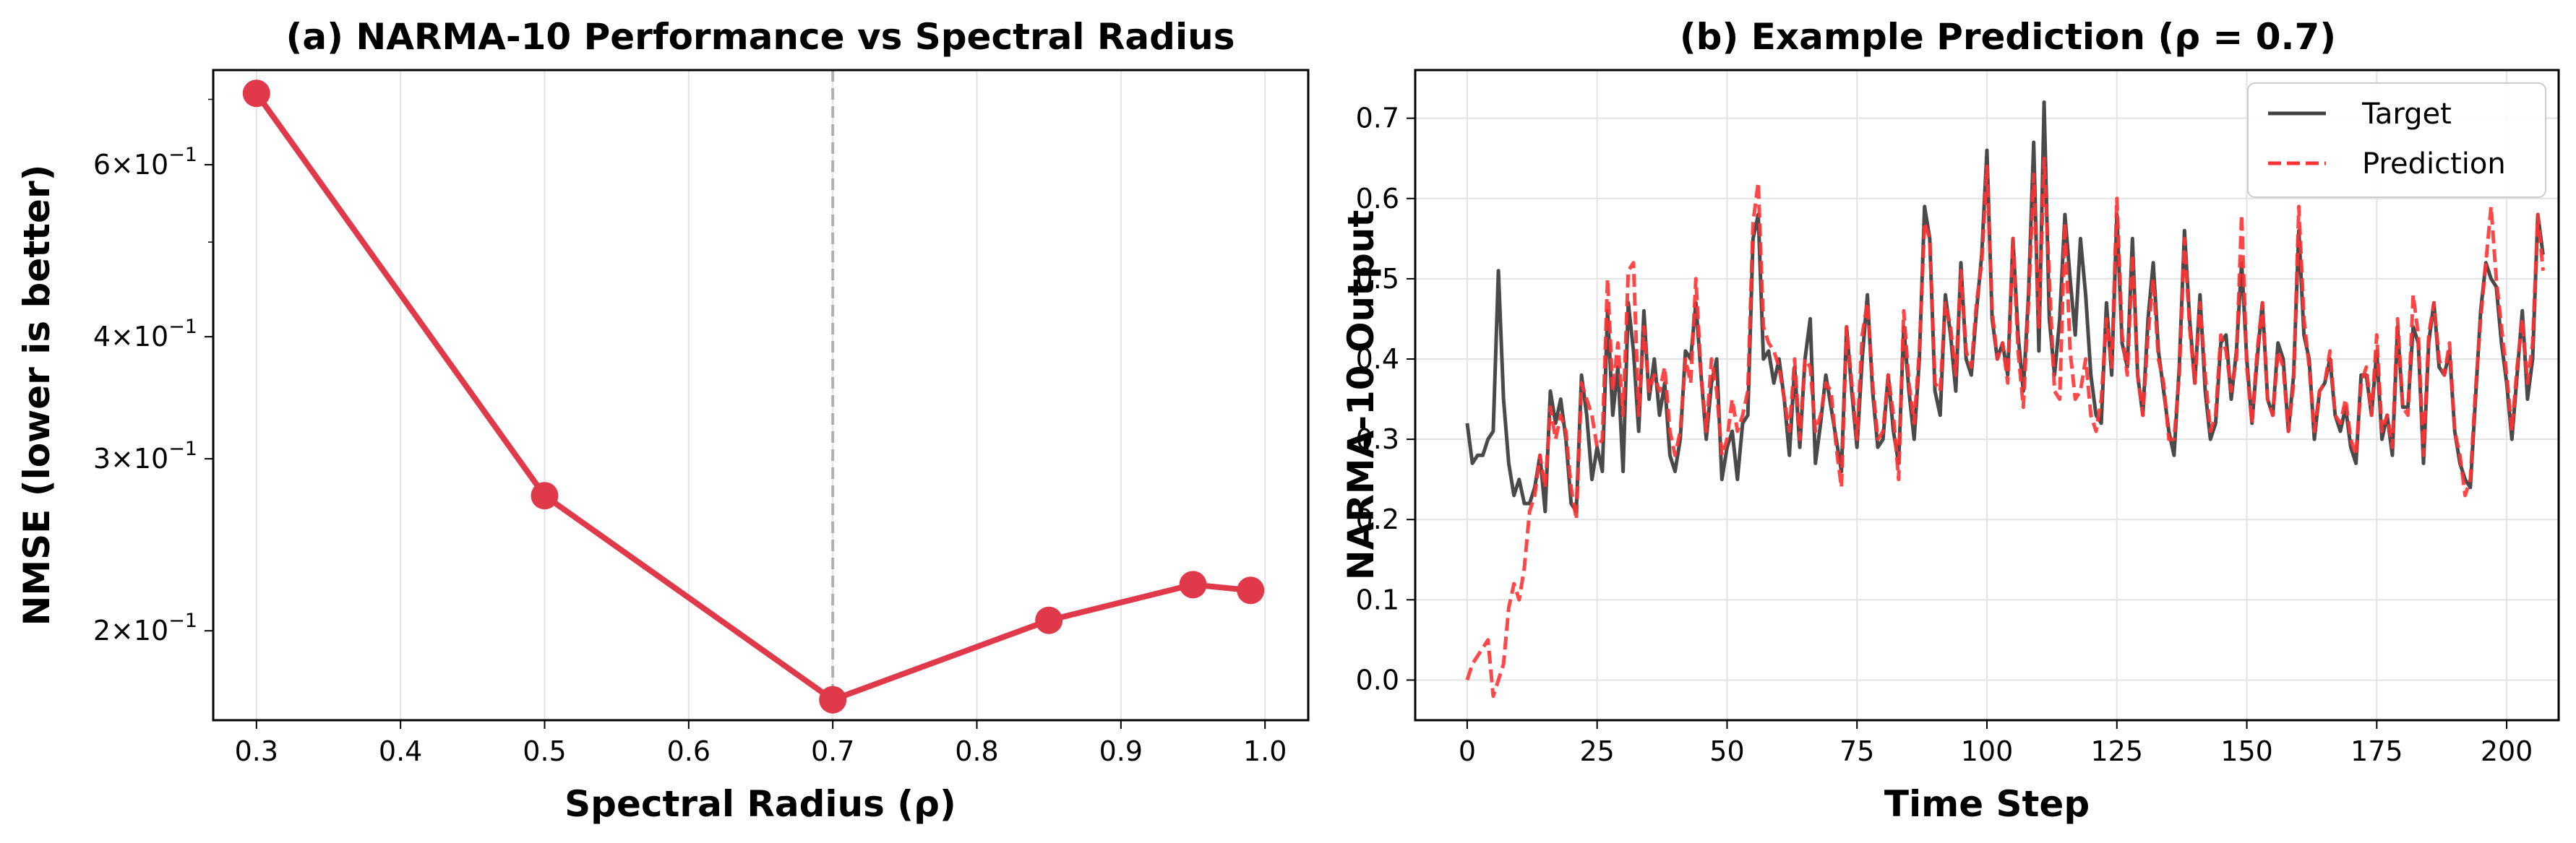 This screenshot has width=2576, height=843. I want to click on y-tick-label: 0.5, so click(1378, 279).